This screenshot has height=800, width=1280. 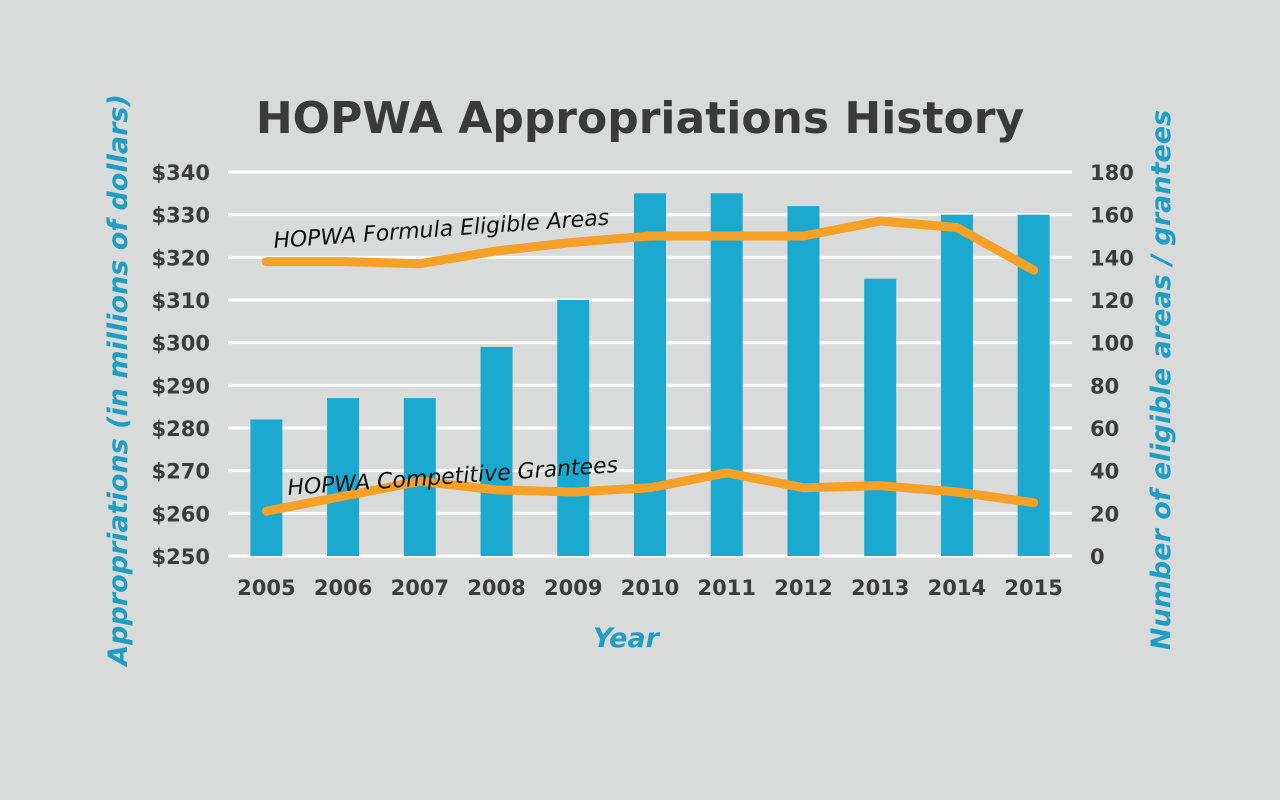 What do you see at coordinates (1033, 588) in the screenshot?
I see `x-tick-label: 2015` at bounding box center [1033, 588].